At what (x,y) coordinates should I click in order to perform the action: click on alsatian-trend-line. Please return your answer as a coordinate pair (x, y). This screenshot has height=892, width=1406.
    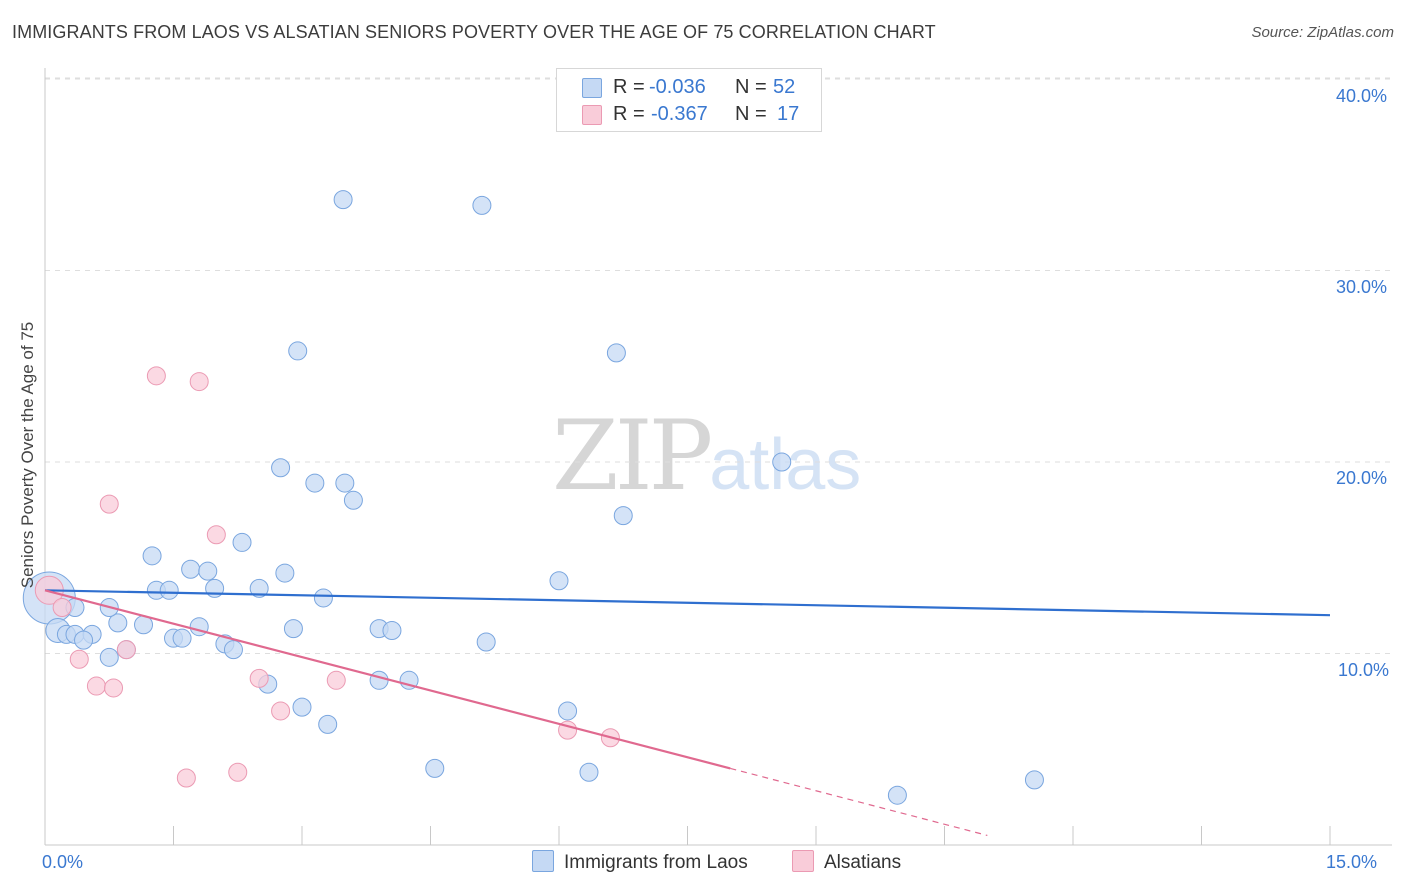
    Looking at the image, I should click on (387, 679).